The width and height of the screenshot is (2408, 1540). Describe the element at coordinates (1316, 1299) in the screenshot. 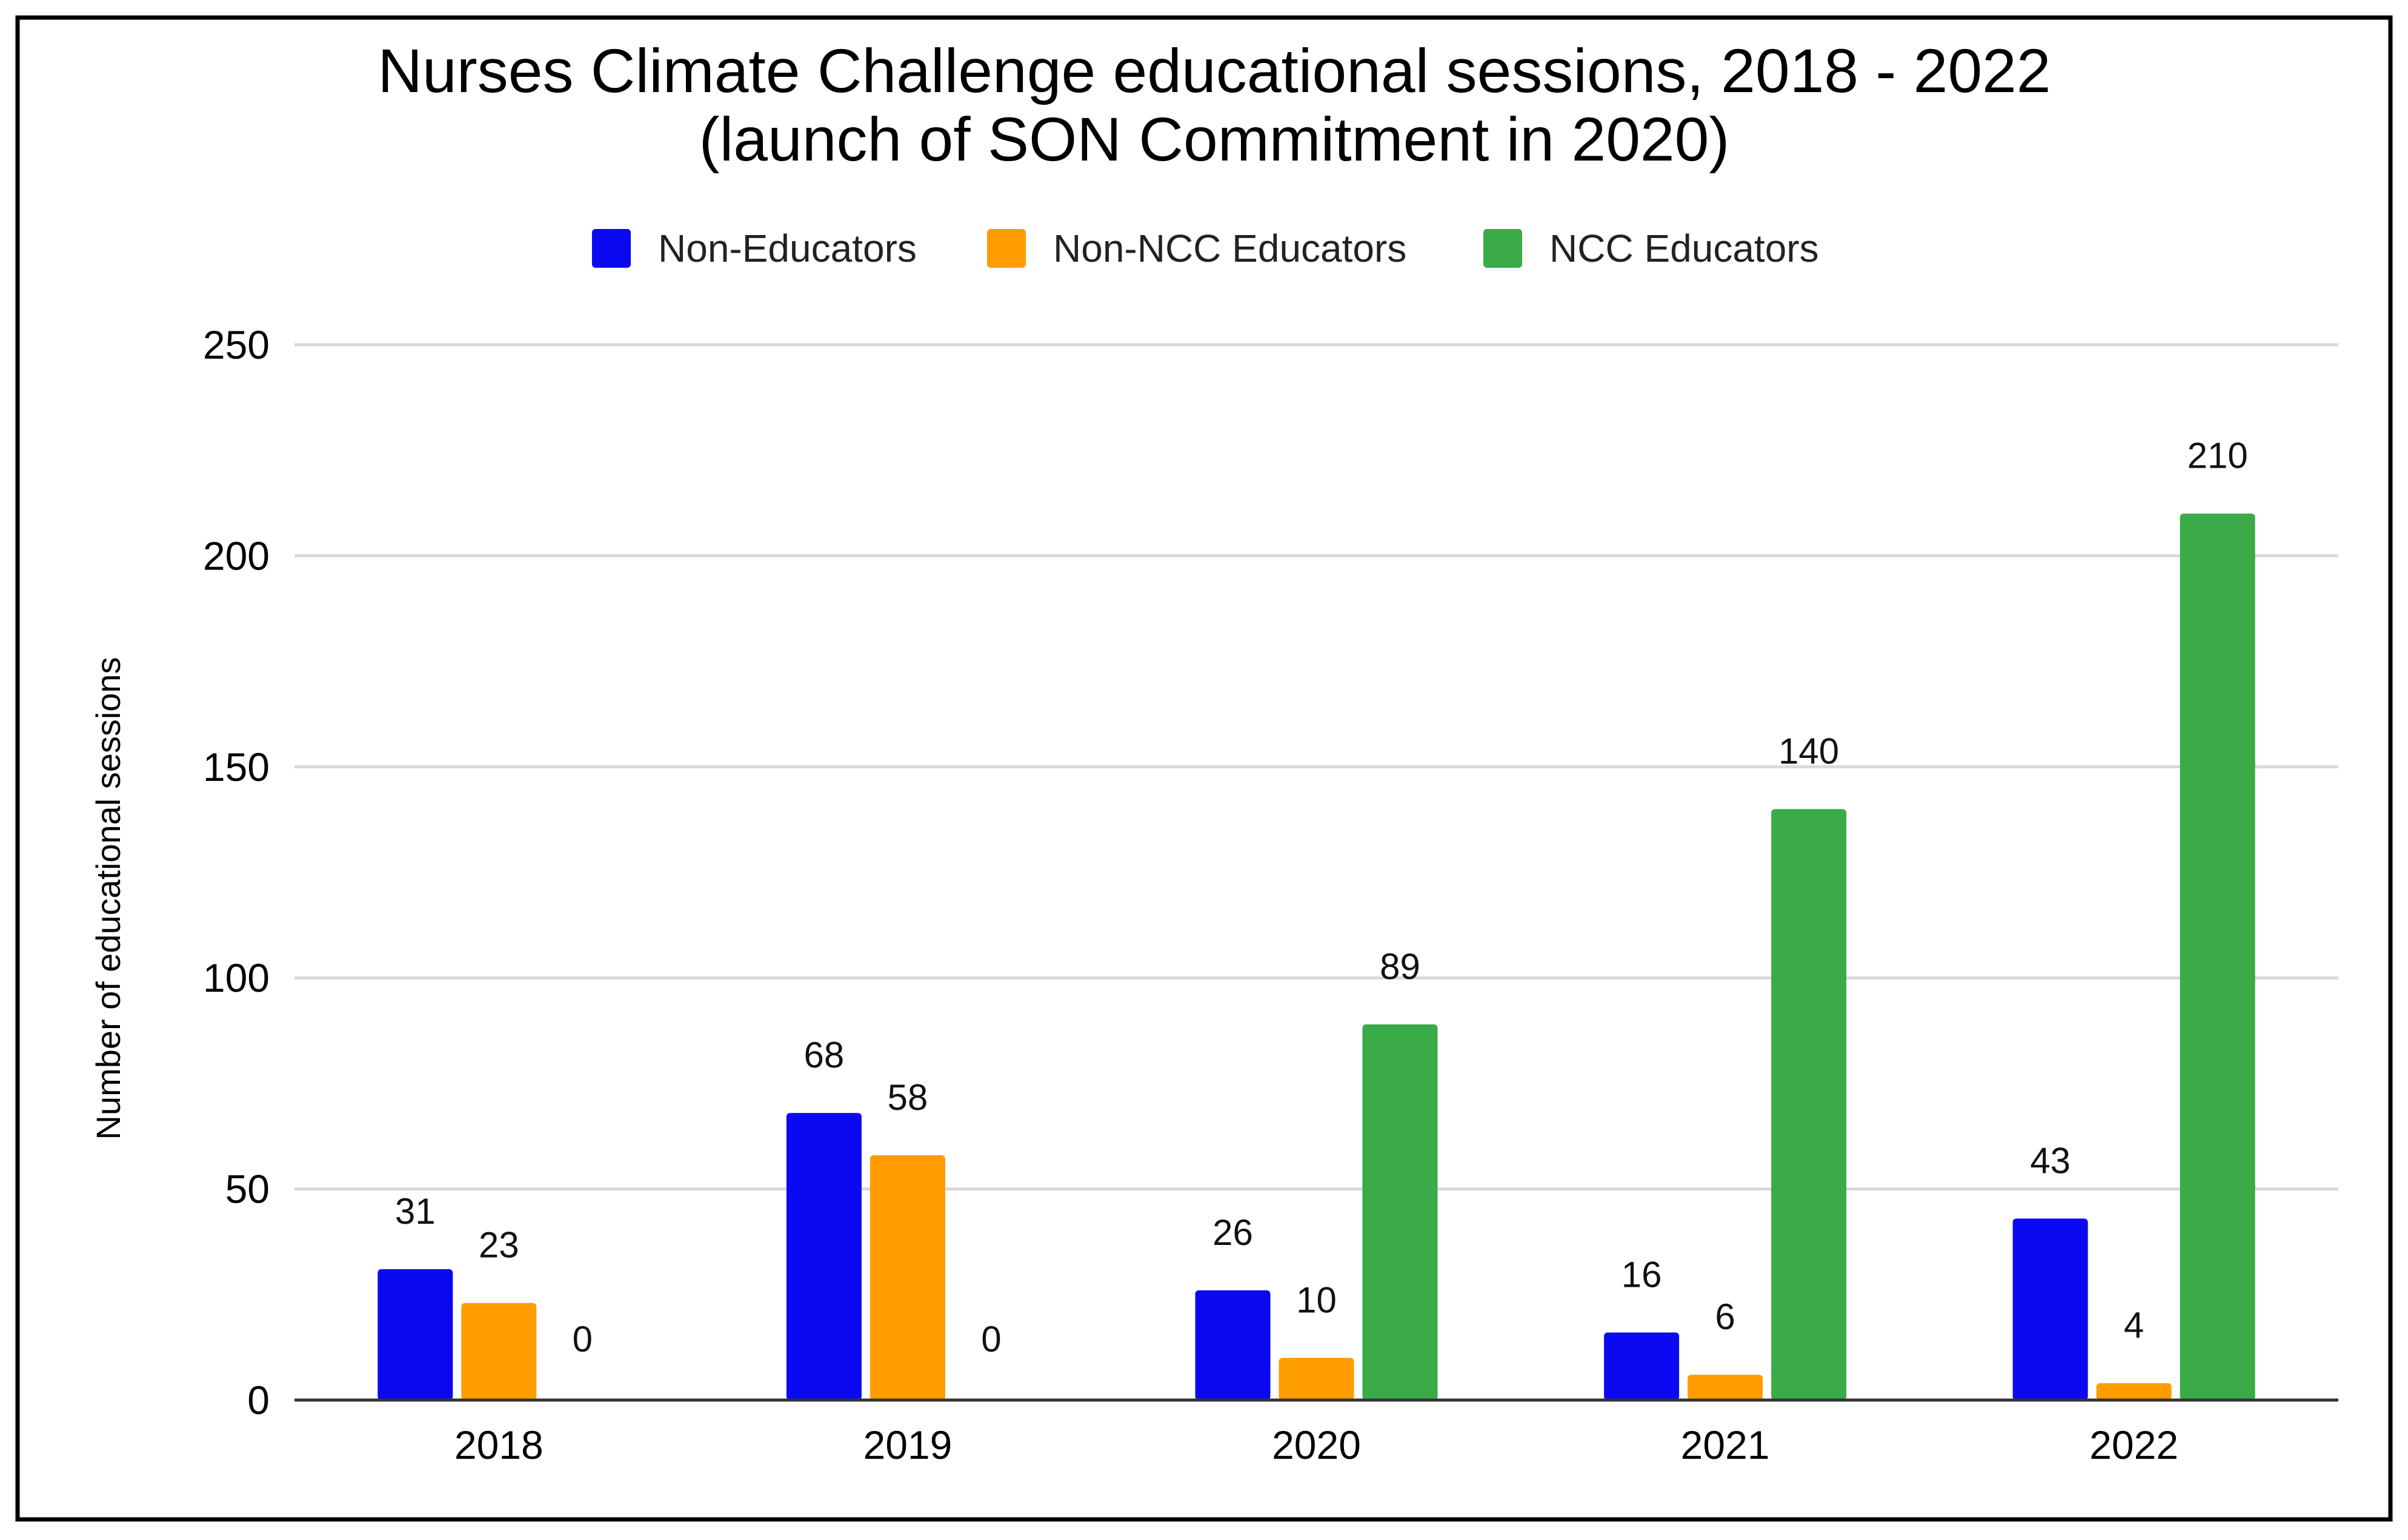

I see `data-label: 10` at that location.